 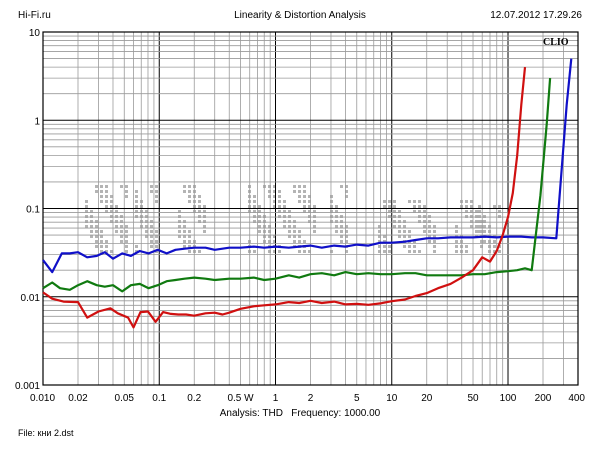 What do you see at coordinates (576, 398) in the screenshot?
I see `x-tick-label: 400` at bounding box center [576, 398].